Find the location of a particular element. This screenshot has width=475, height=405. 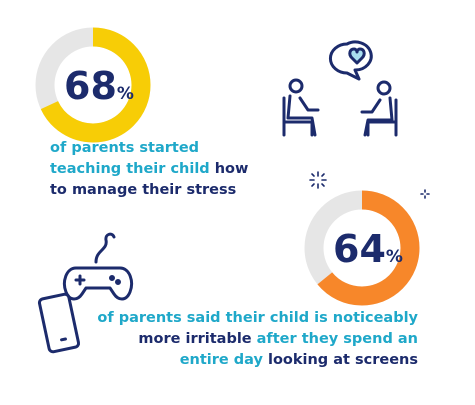

caption-line: teaching their child how is located at coordinates (149, 169).